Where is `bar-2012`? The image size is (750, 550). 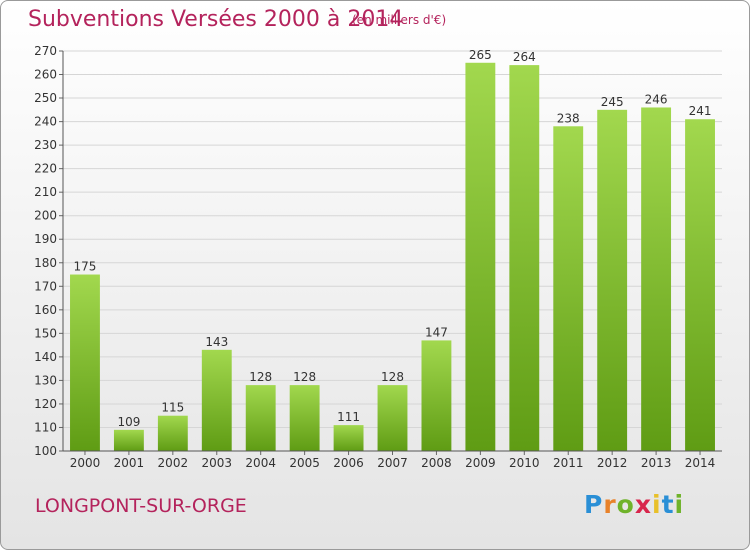
bar-2012 is located at coordinates (612, 280).